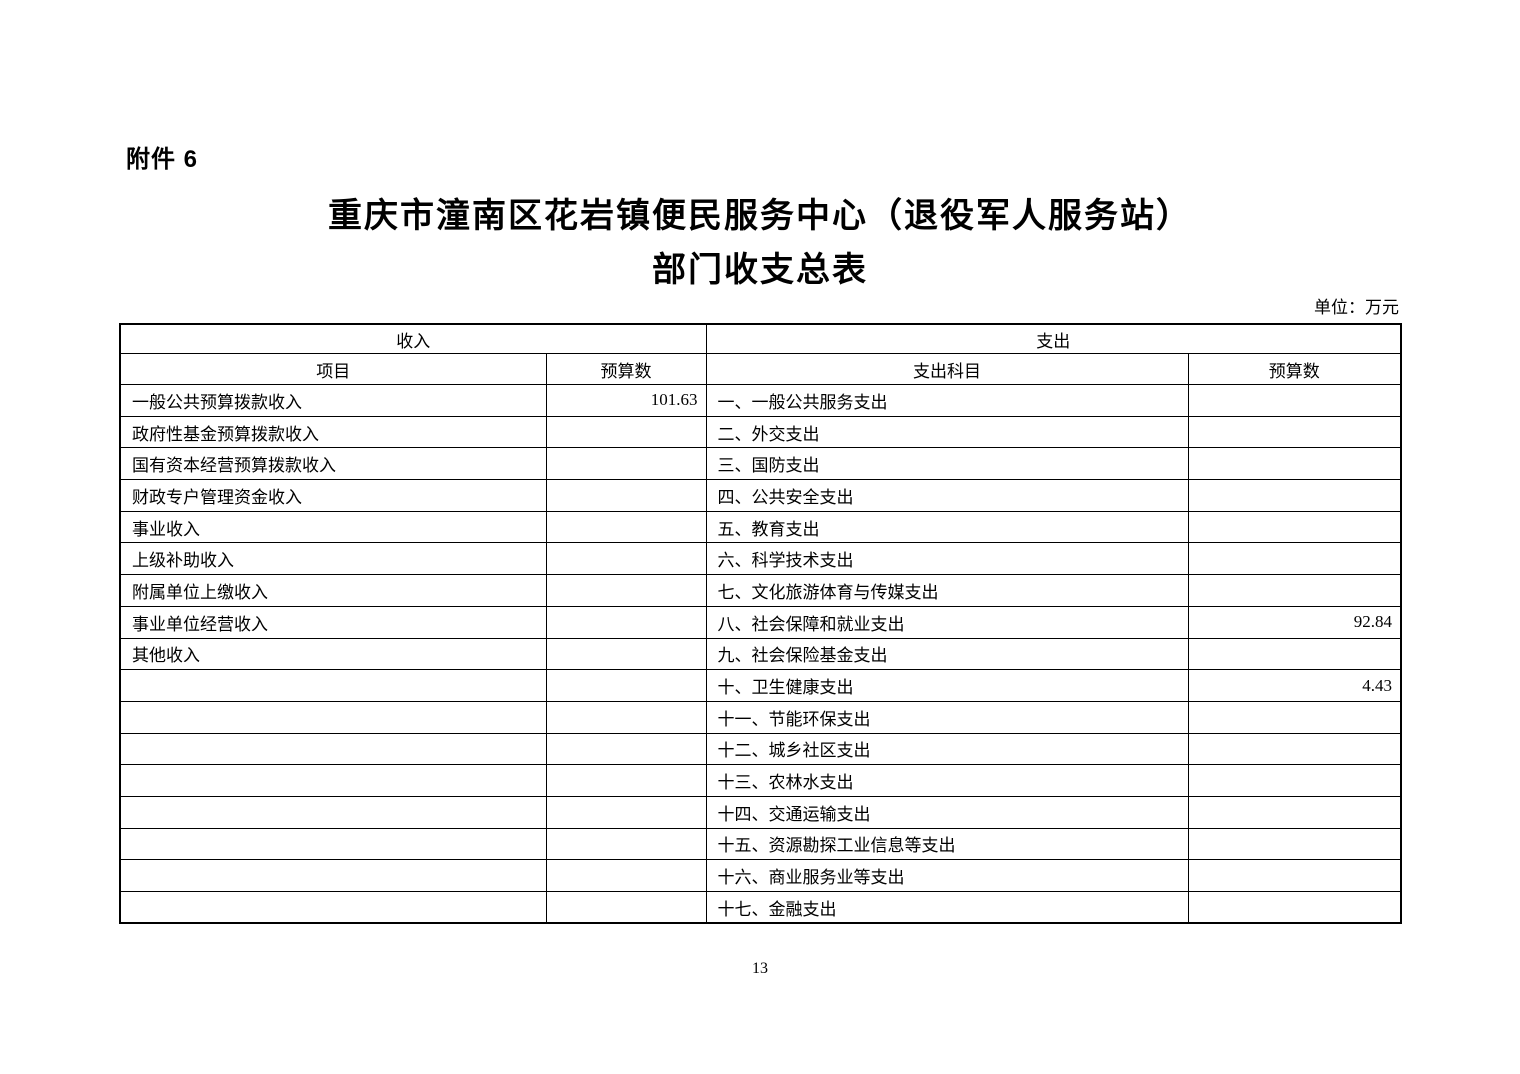 This screenshot has height=1074, width=1520. What do you see at coordinates (947, 527) in the screenshot?
I see `expense-item-cell: 五、教育支出` at bounding box center [947, 527].